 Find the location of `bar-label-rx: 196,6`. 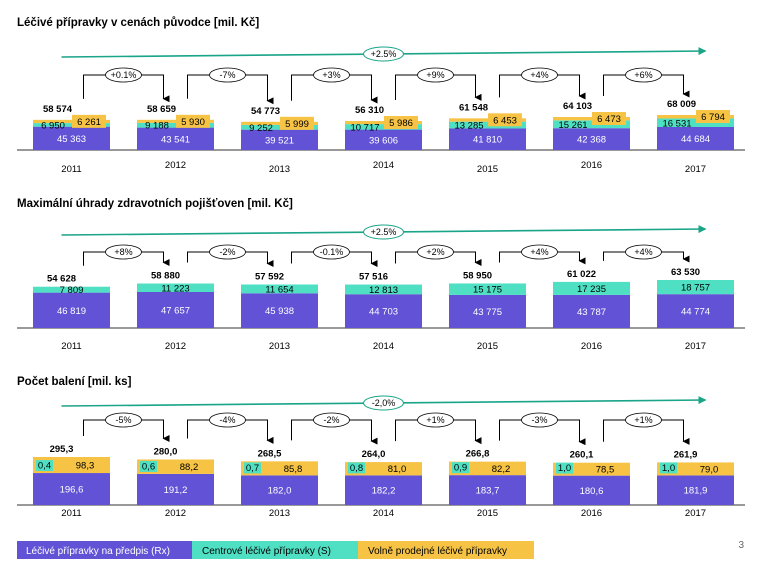

bar-label-rx: 196,6 is located at coordinates (72, 490).